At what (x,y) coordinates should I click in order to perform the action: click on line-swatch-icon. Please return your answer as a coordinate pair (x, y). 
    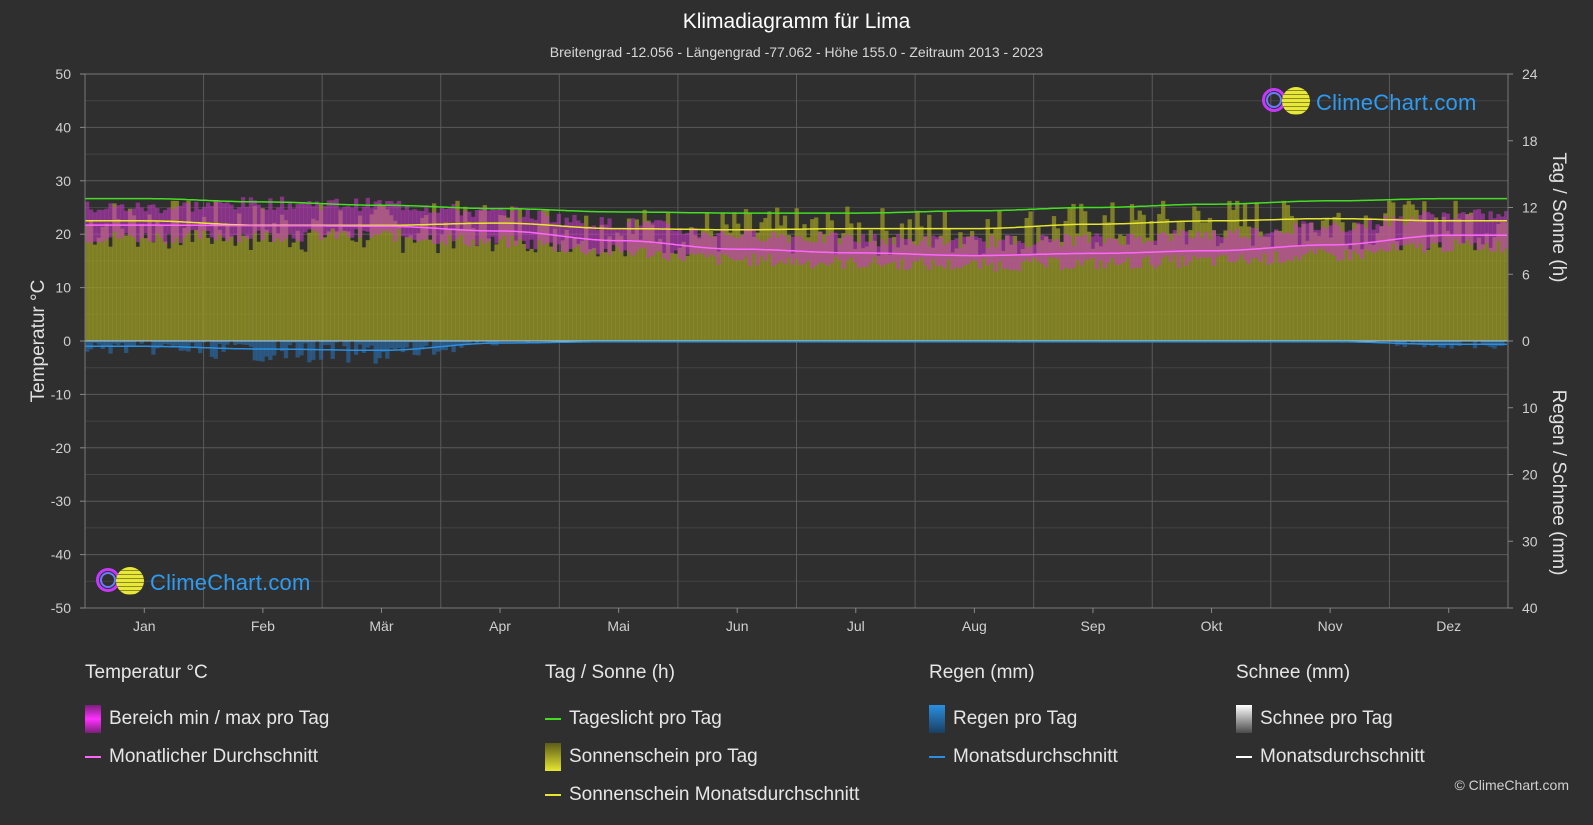
    Looking at the image, I should click on (553, 795).